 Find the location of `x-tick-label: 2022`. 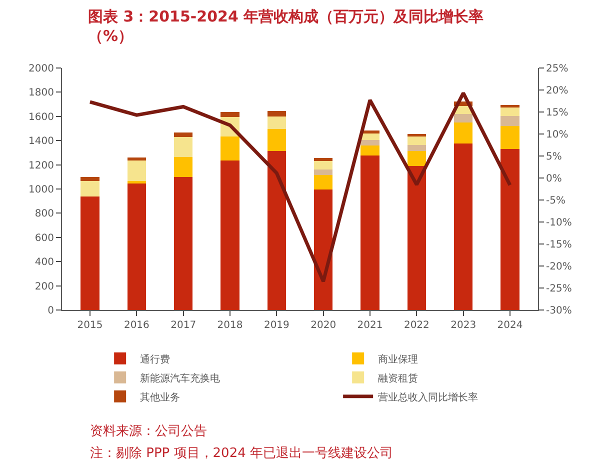

x-tick-label: 2022 is located at coordinates (417, 325).